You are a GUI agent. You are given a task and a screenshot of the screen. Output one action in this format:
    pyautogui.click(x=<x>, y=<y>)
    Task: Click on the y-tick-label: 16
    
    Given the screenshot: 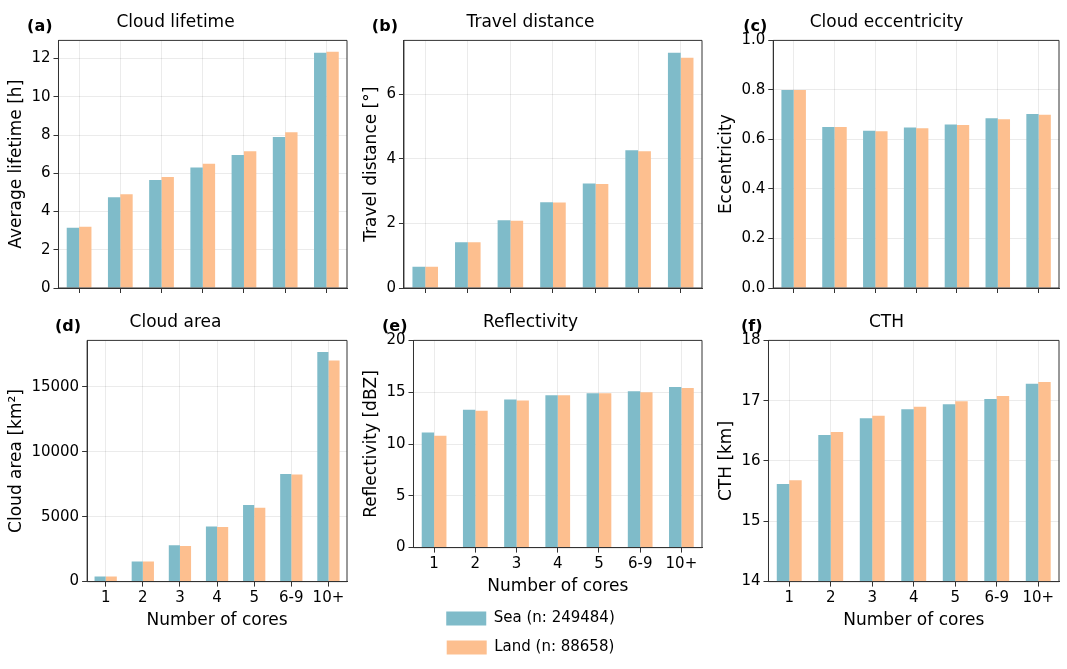 What is the action you would take?
    pyautogui.click(x=751, y=459)
    